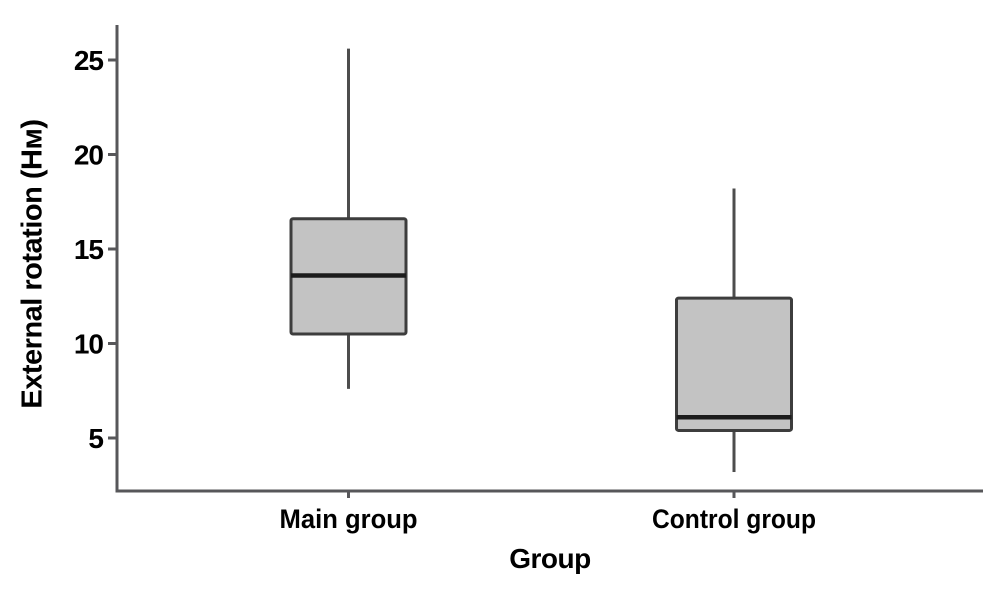 The image size is (991, 592). What do you see at coordinates (349, 519) in the screenshot?
I see `x-category-label-main-group: Main group` at bounding box center [349, 519].